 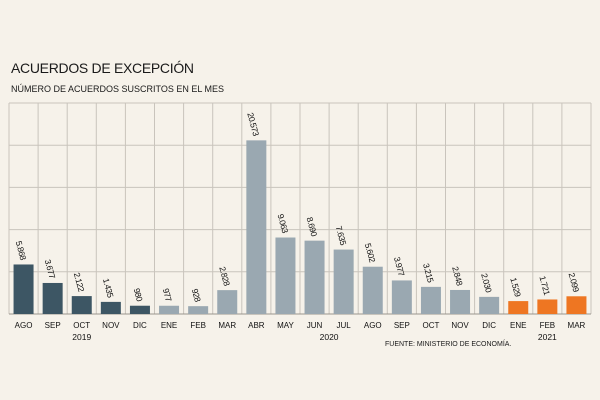 What do you see at coordinates (428, 273) in the screenshot?
I see `data-label: 3.215` at bounding box center [428, 273].